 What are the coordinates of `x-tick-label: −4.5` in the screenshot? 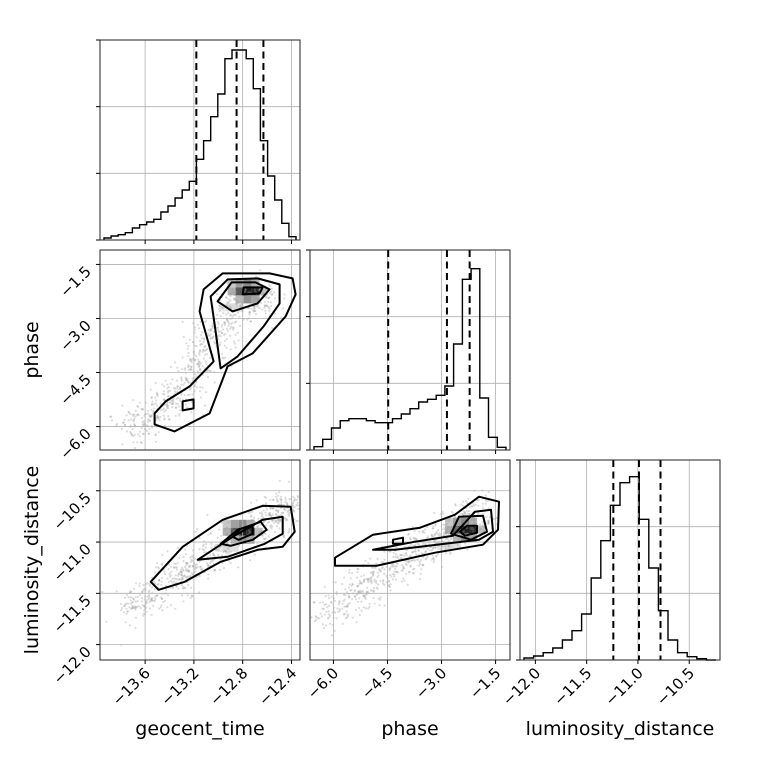 It's located at (377, 683).